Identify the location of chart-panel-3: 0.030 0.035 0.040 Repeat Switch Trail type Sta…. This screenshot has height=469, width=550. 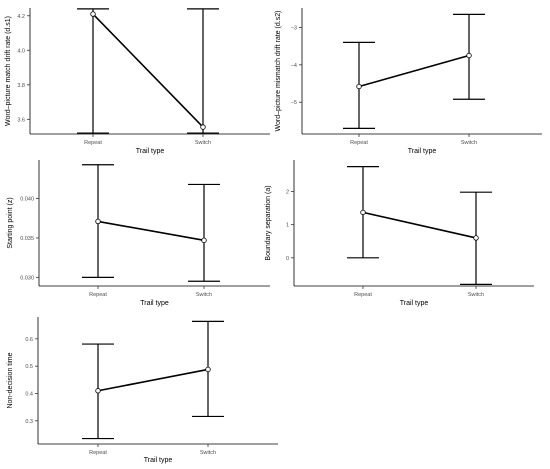
(138, 233).